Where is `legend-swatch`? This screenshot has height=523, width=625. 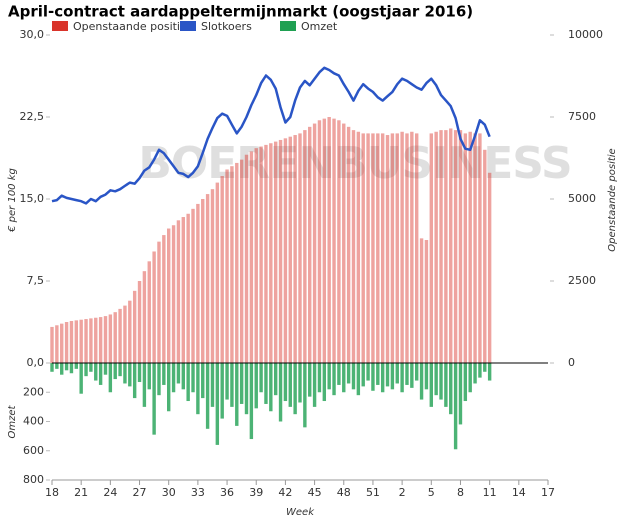
legend-swatch is located at coordinates (288, 26).